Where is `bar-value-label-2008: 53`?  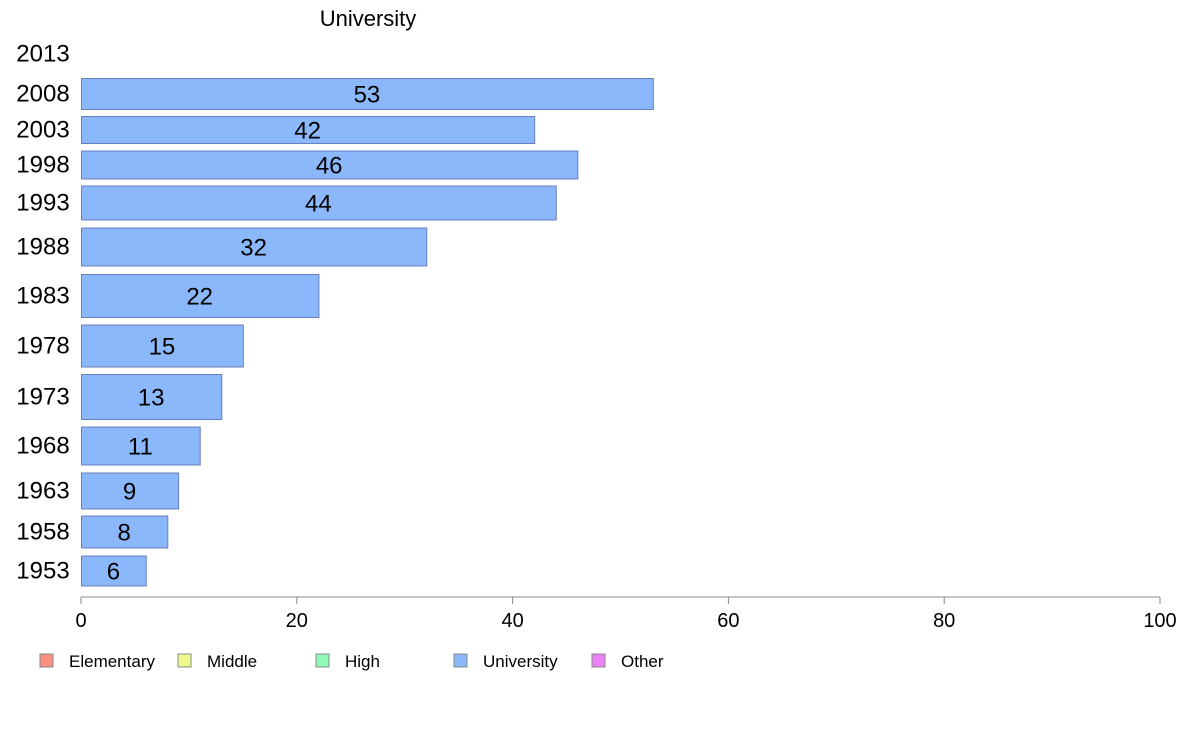 bar-value-label-2008: 53 is located at coordinates (367, 95).